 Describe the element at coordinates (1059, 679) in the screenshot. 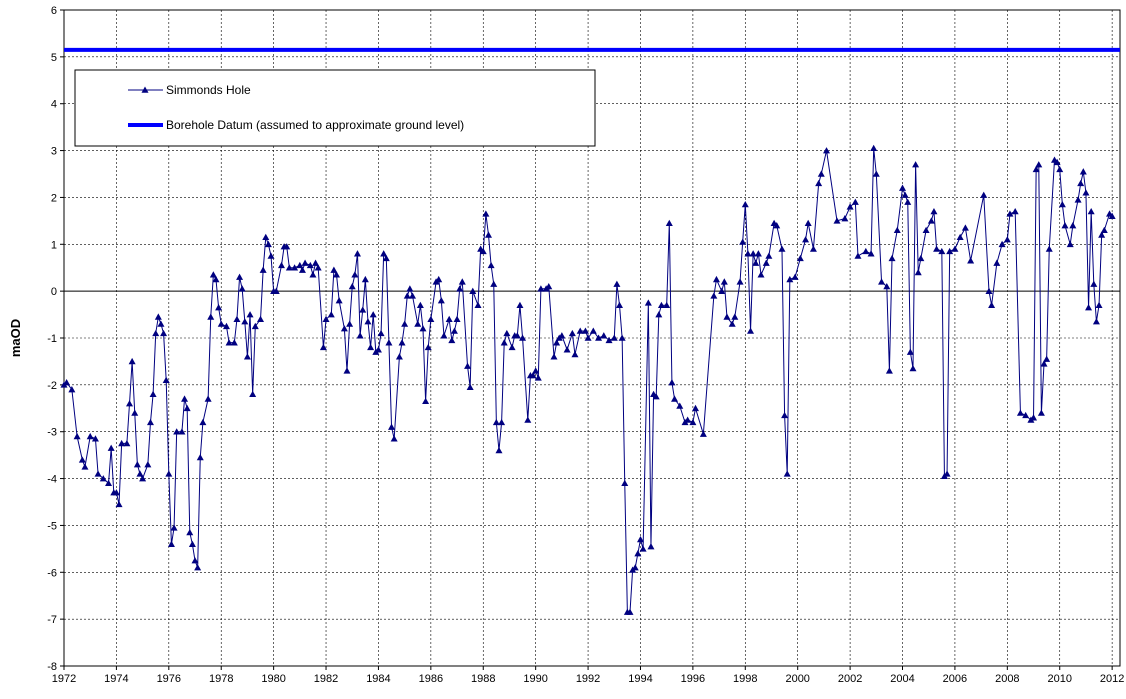

I see `x-tick-label: 2010` at that location.